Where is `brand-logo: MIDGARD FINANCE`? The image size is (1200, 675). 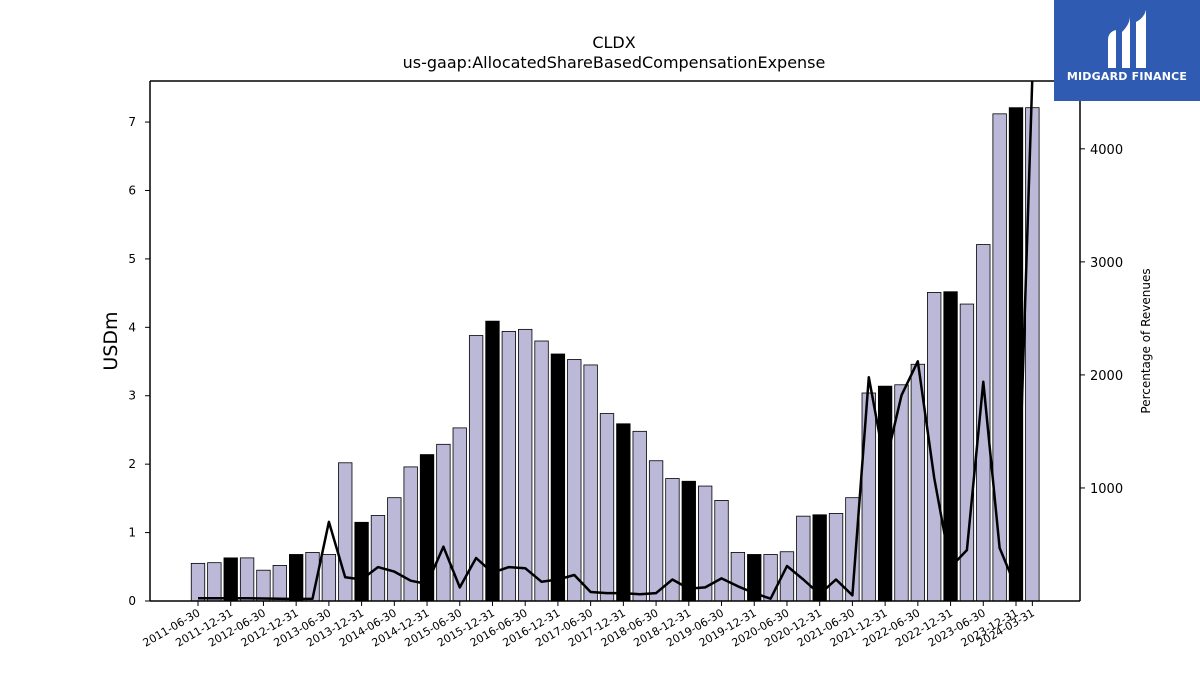
brand-logo: MIDGARD FINANCE is located at coordinates (1127, 50).